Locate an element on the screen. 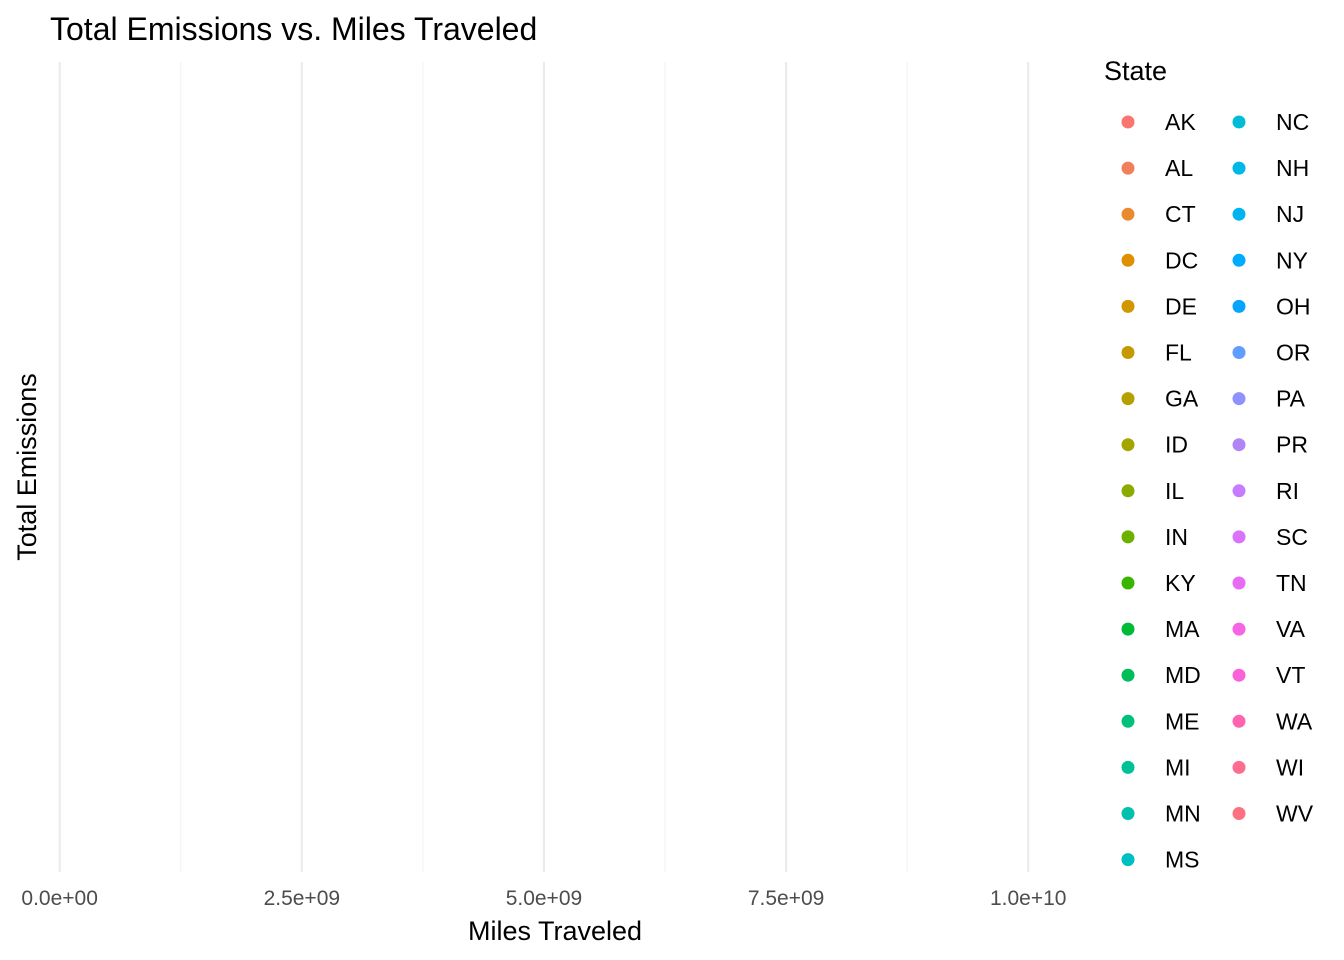  y-axis-title: Total Emissions is located at coordinates (27, 467).